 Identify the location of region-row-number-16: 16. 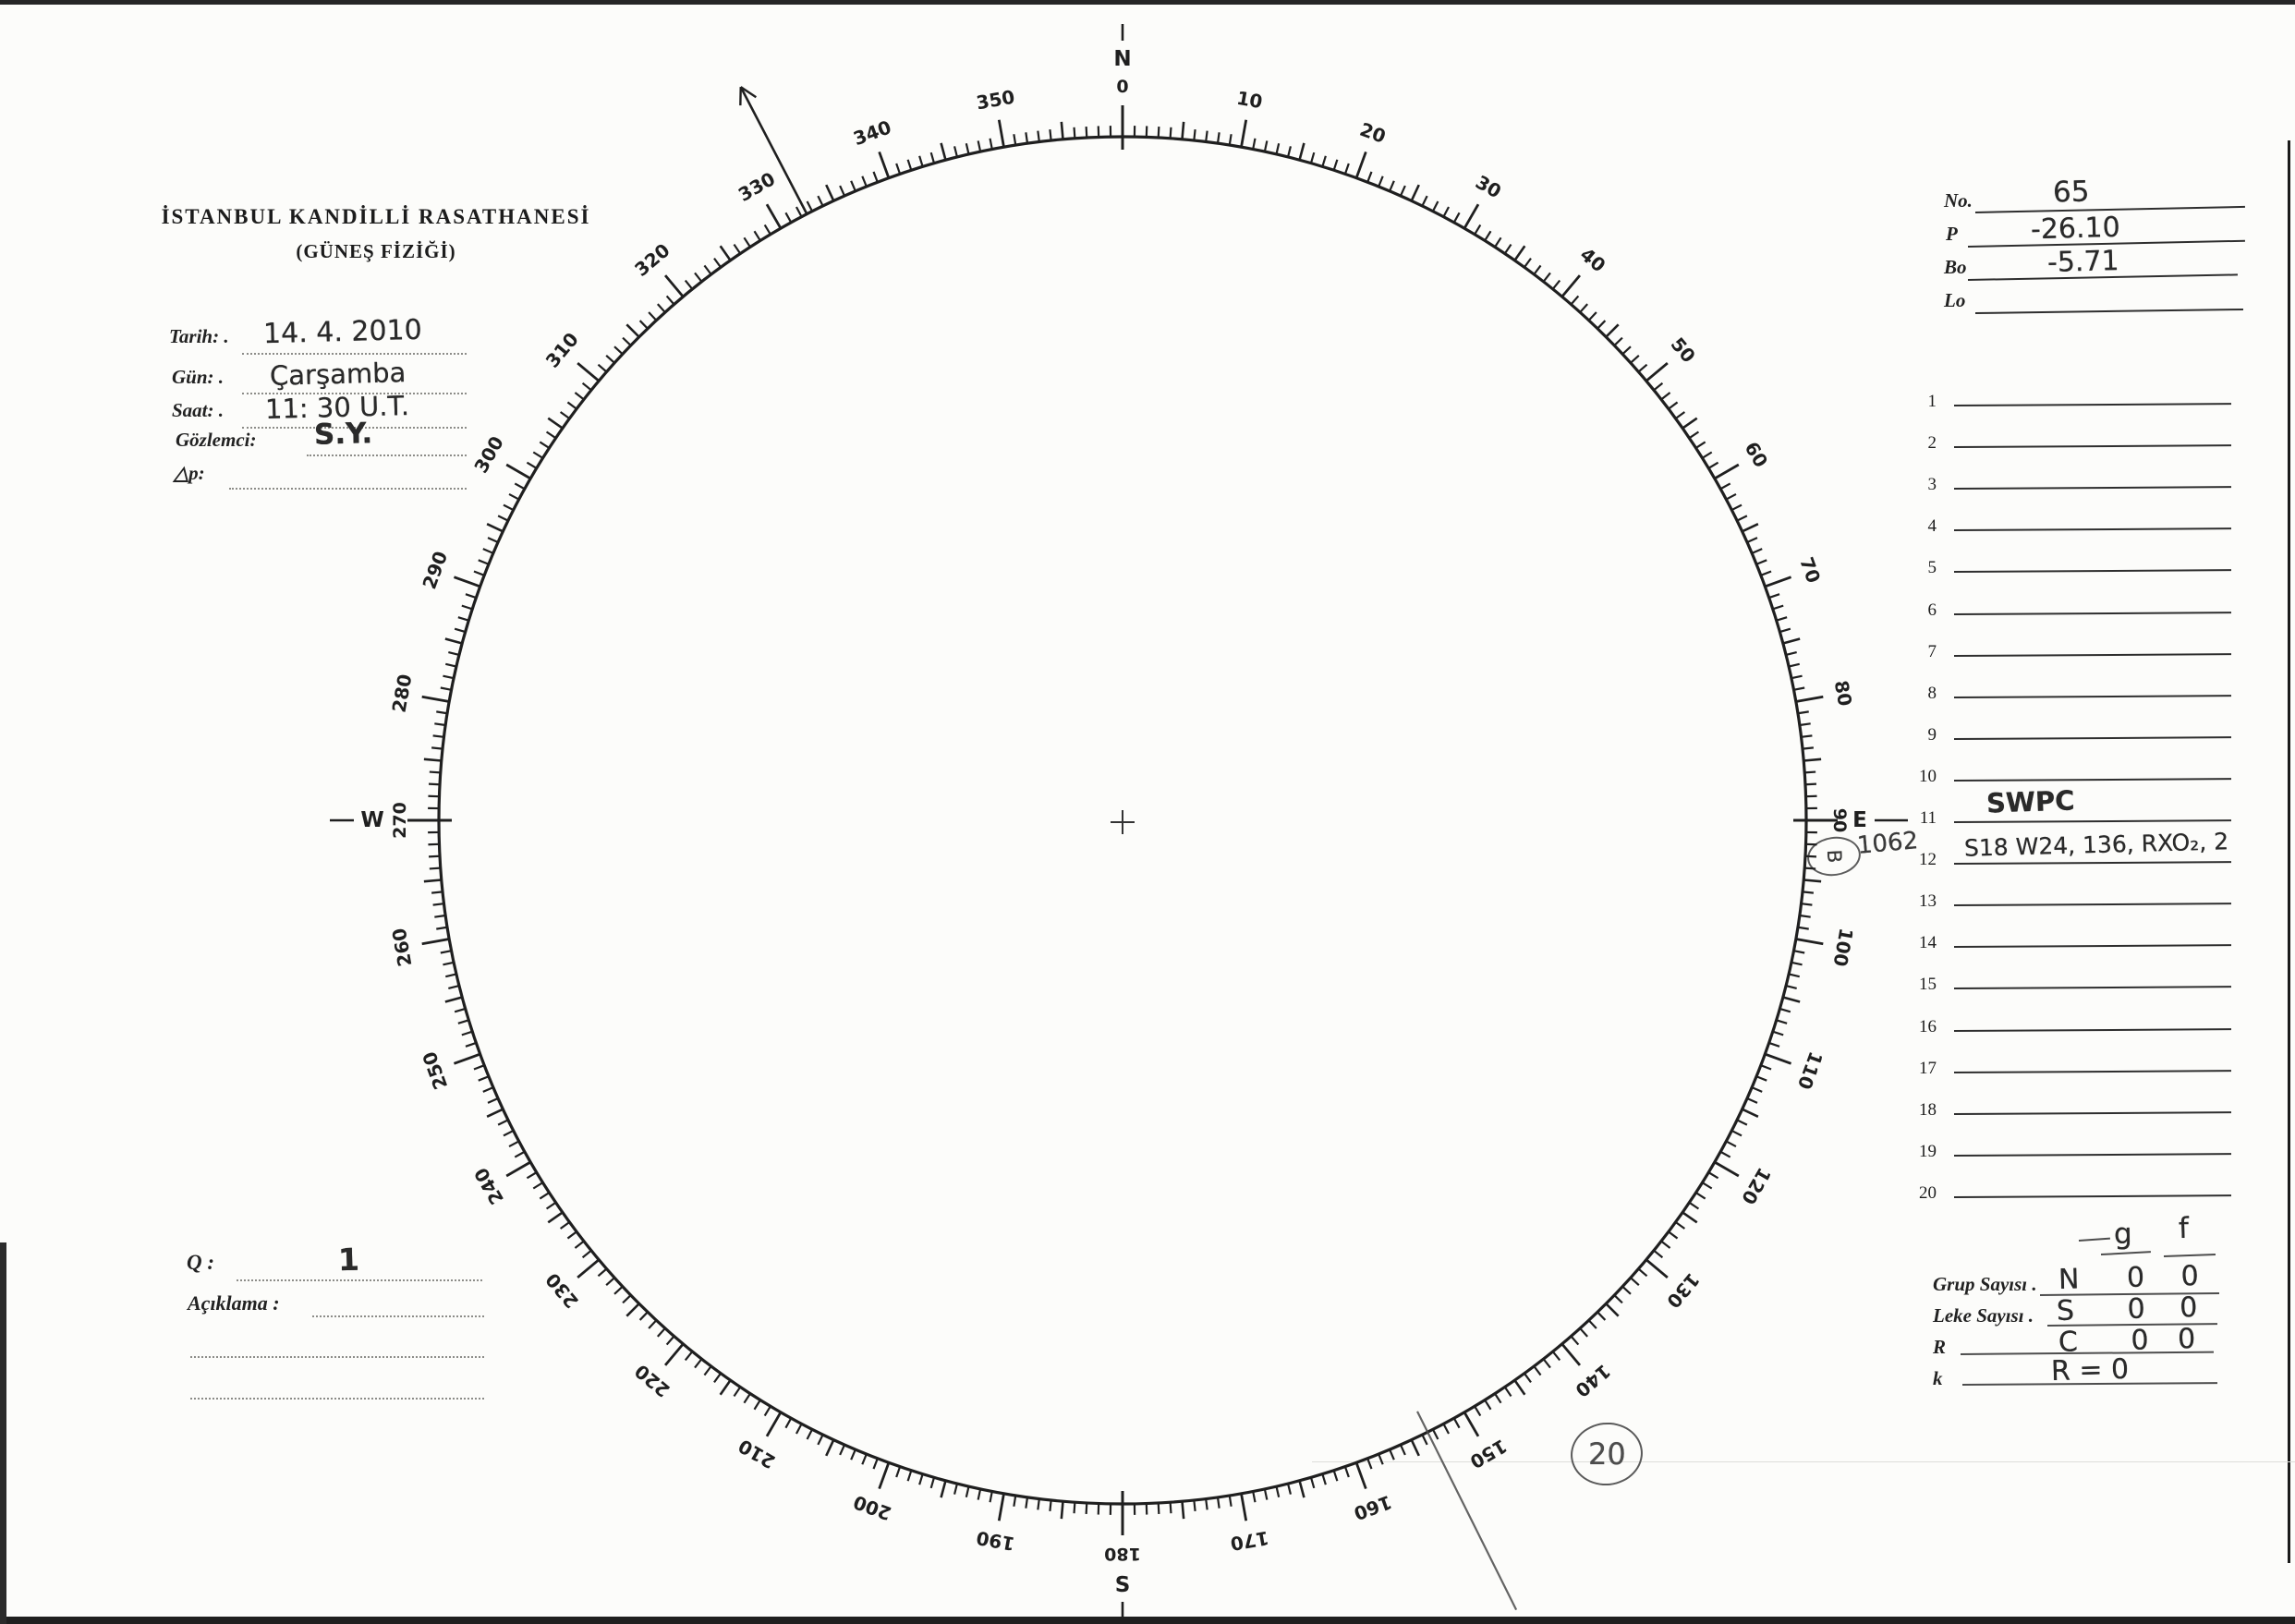
(1928, 1026).